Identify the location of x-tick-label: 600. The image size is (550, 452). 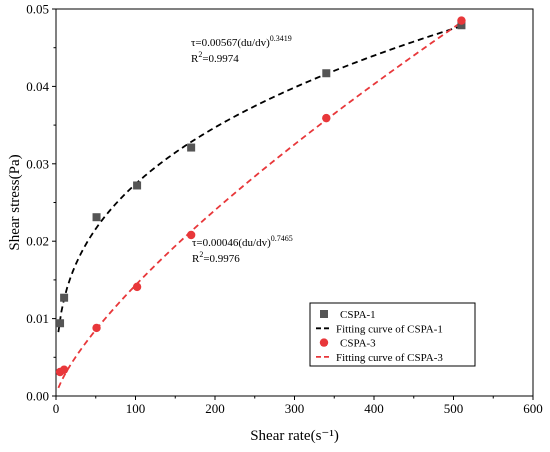
(533, 408).